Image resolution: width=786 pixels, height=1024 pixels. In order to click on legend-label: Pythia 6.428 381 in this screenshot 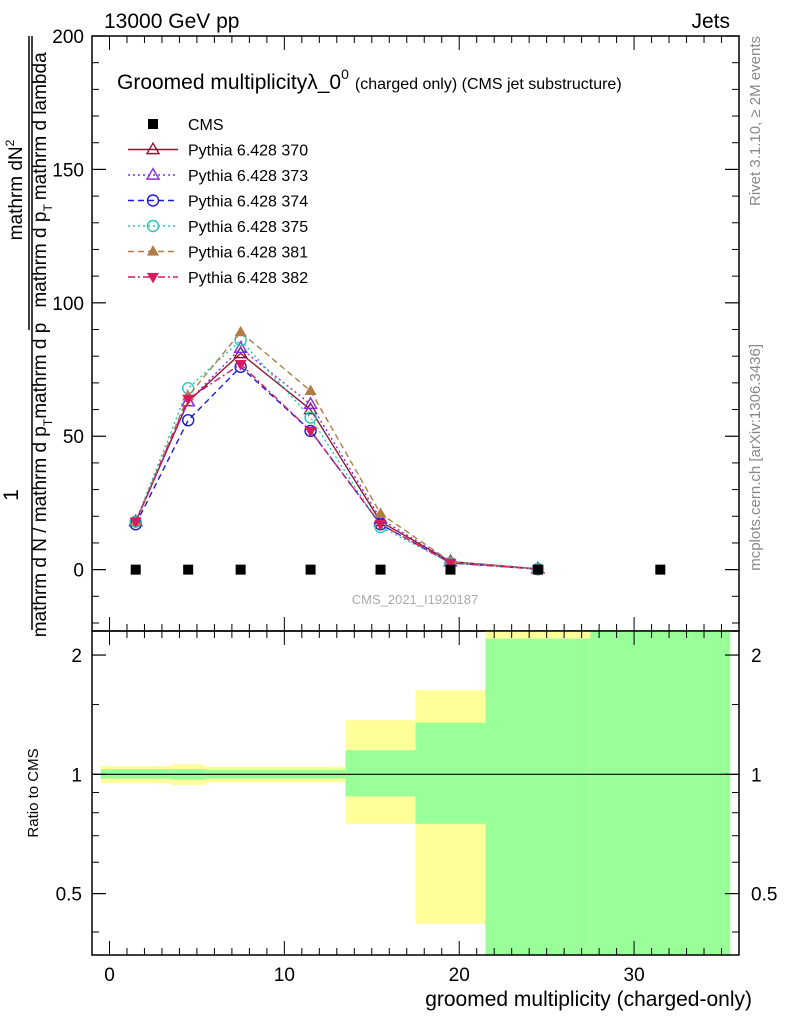, I will do `click(248, 253)`.